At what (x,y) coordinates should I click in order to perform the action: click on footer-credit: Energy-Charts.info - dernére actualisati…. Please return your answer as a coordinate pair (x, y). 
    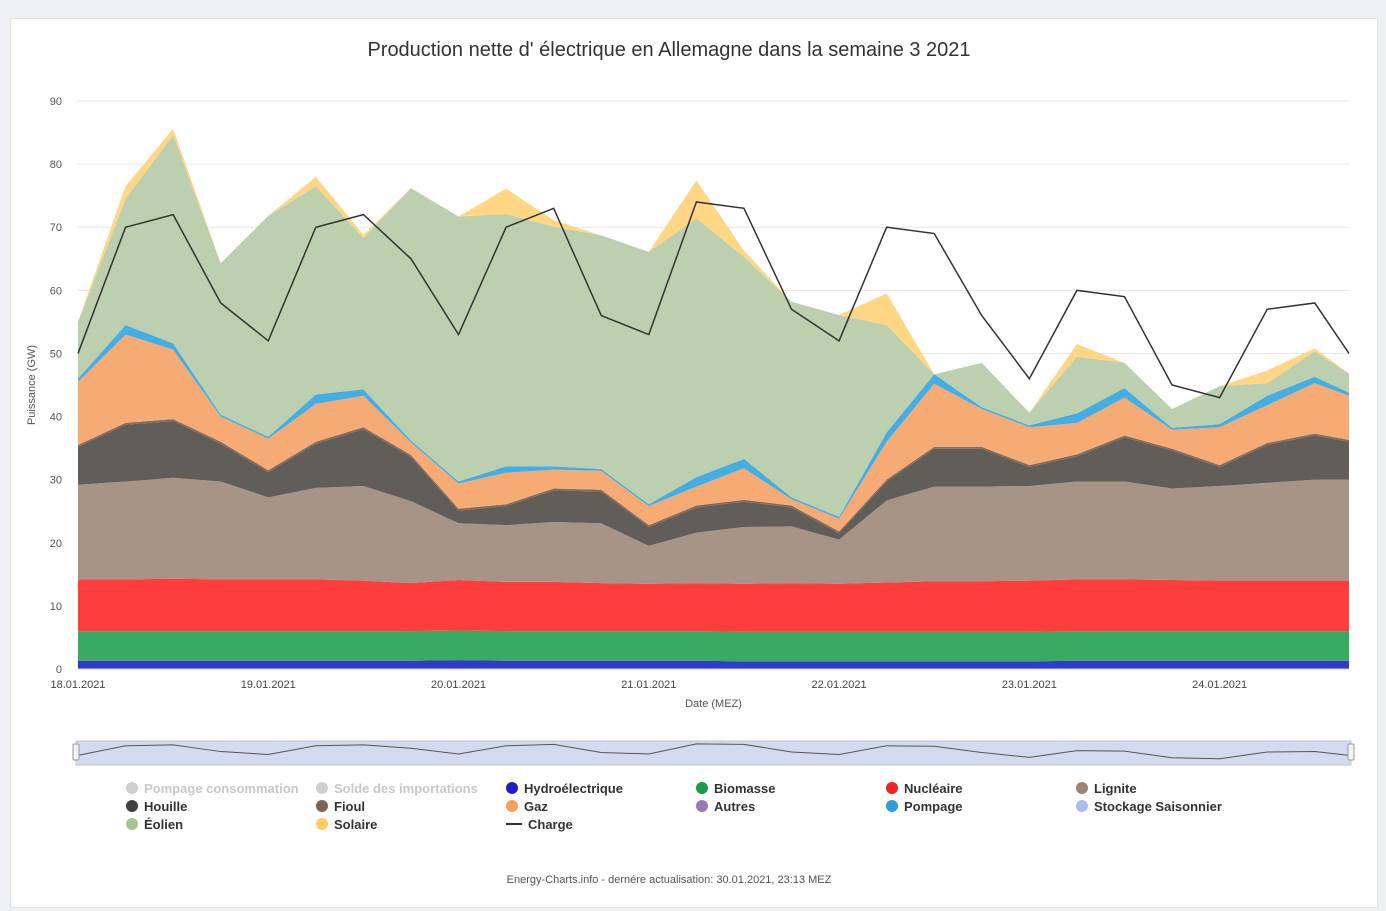
    Looking at the image, I should click on (669, 880).